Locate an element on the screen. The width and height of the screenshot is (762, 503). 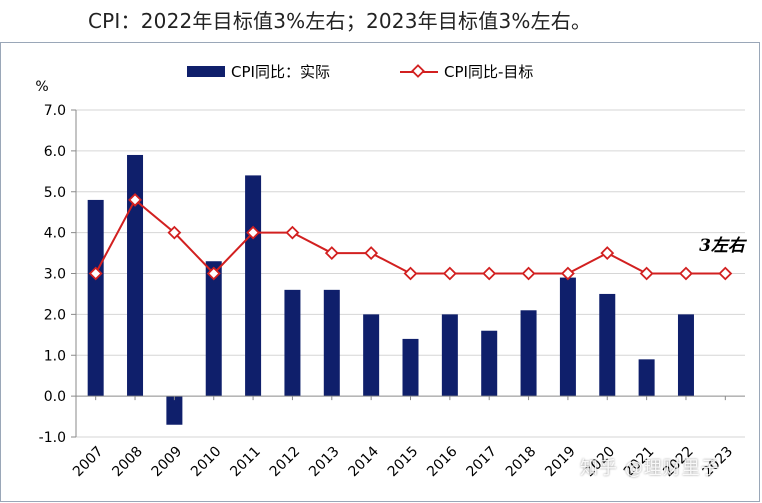
bar-2019 is located at coordinates (567, 337).